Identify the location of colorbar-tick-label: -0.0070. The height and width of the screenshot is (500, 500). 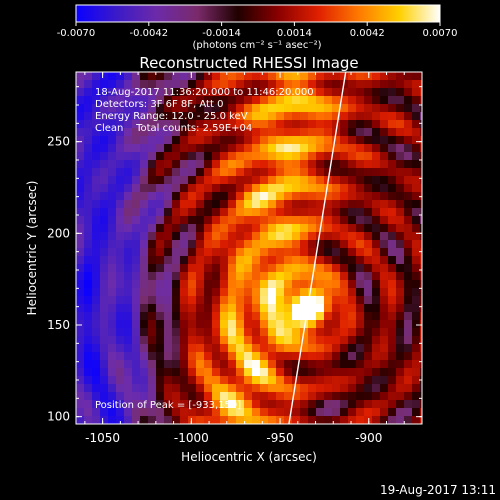
(76, 33).